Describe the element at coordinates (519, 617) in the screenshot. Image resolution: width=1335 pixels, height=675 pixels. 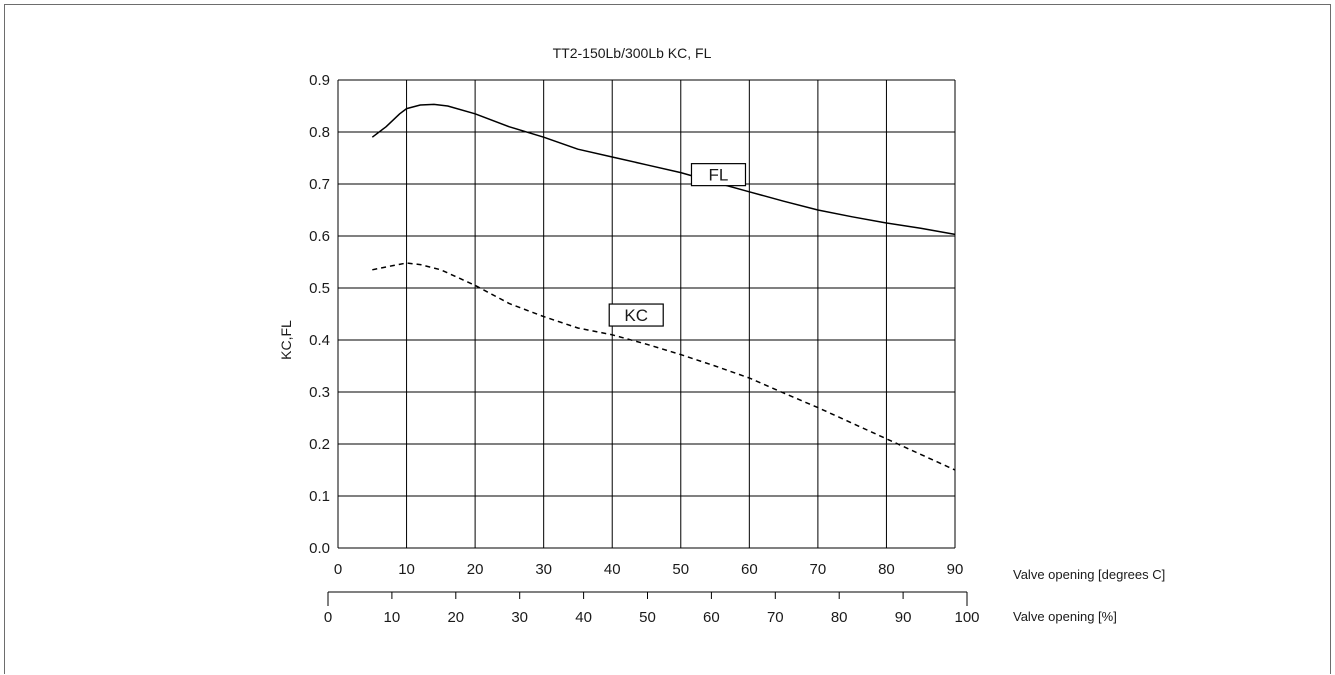
I see `x2-tick-label: 30` at that location.